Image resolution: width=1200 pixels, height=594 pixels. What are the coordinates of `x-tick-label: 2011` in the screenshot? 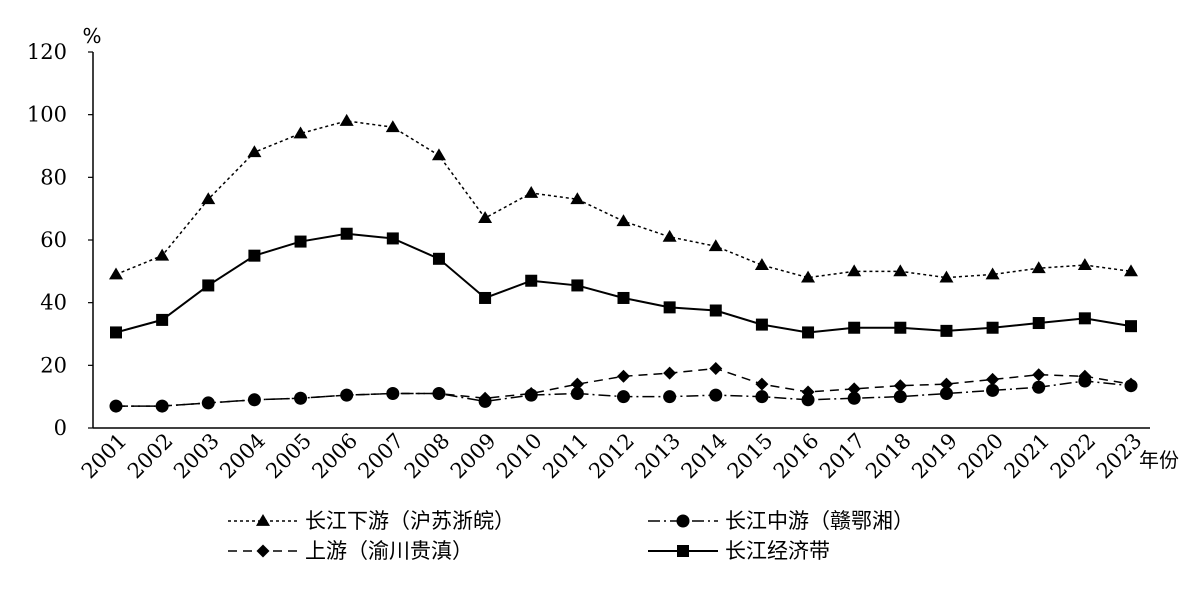 It's located at (565, 456).